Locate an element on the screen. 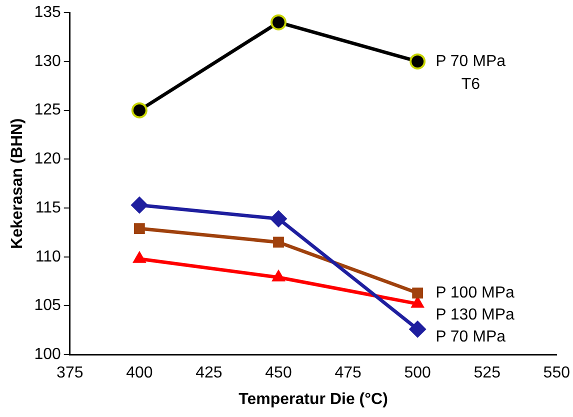 This screenshot has width=573, height=417. y-tick-label: 100 is located at coordinates (47, 355).